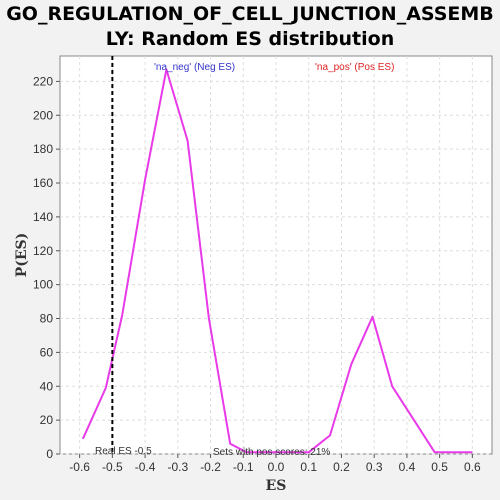 This screenshot has width=500, height=500. What do you see at coordinates (47, 319) in the screenshot?
I see `y-tick-label: 80` at bounding box center [47, 319].